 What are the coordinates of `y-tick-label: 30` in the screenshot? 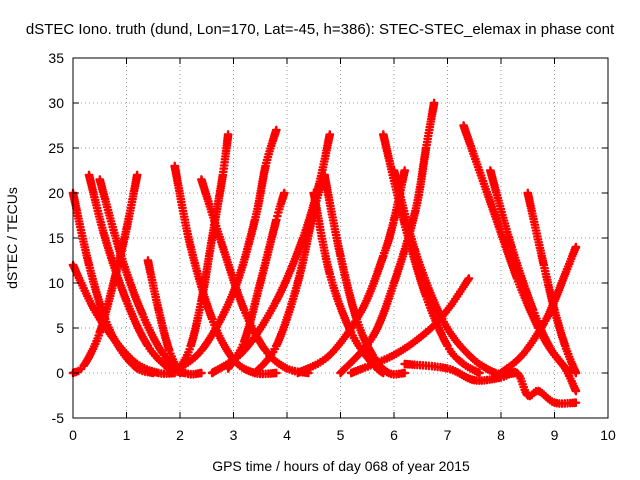 It's located at (56, 103).